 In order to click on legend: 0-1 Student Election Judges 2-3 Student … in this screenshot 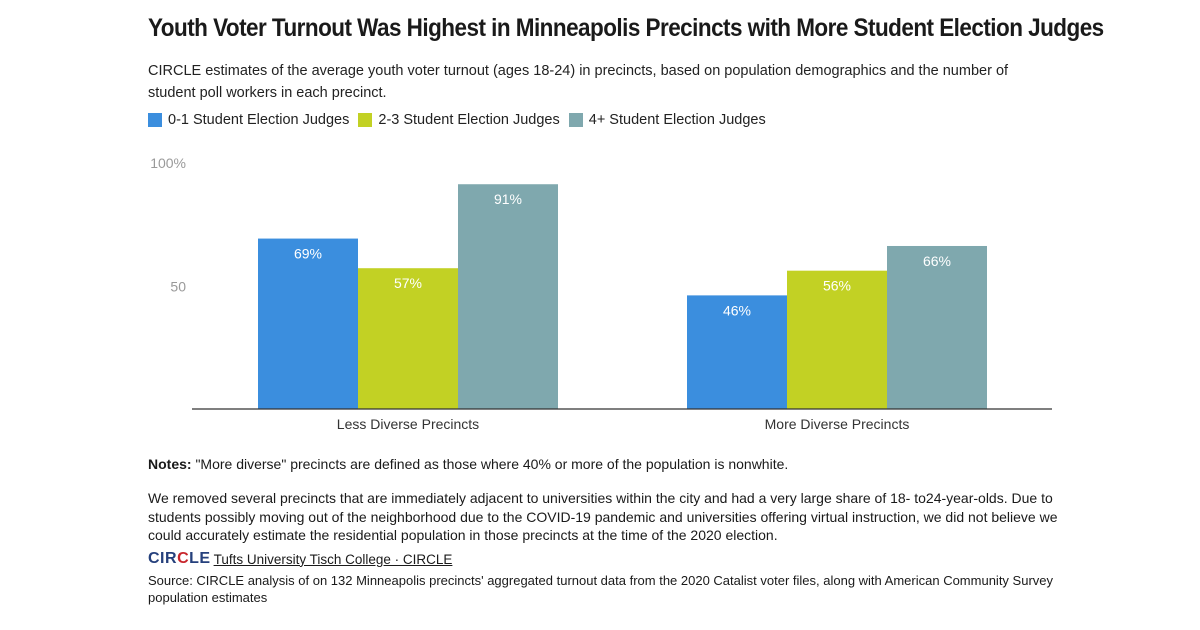, I will do `click(461, 120)`.